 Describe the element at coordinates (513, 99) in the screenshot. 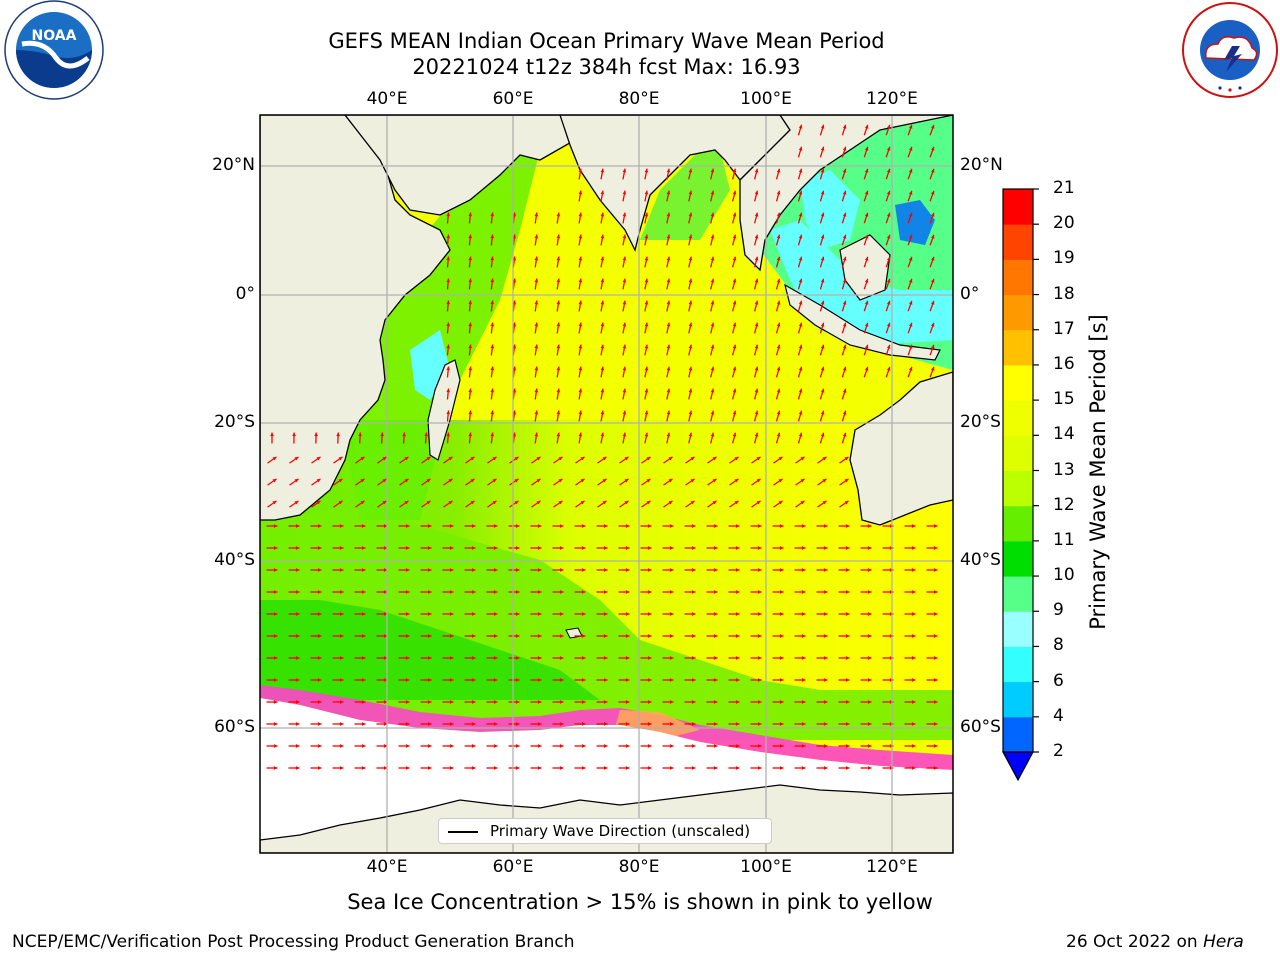

I see `lon-label-top-60e: 60°E` at that location.